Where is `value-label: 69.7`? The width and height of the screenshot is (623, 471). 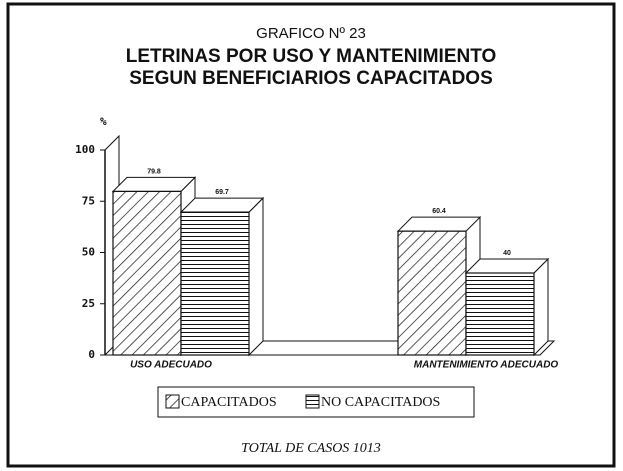 value-label: 69.7 is located at coordinates (222, 192).